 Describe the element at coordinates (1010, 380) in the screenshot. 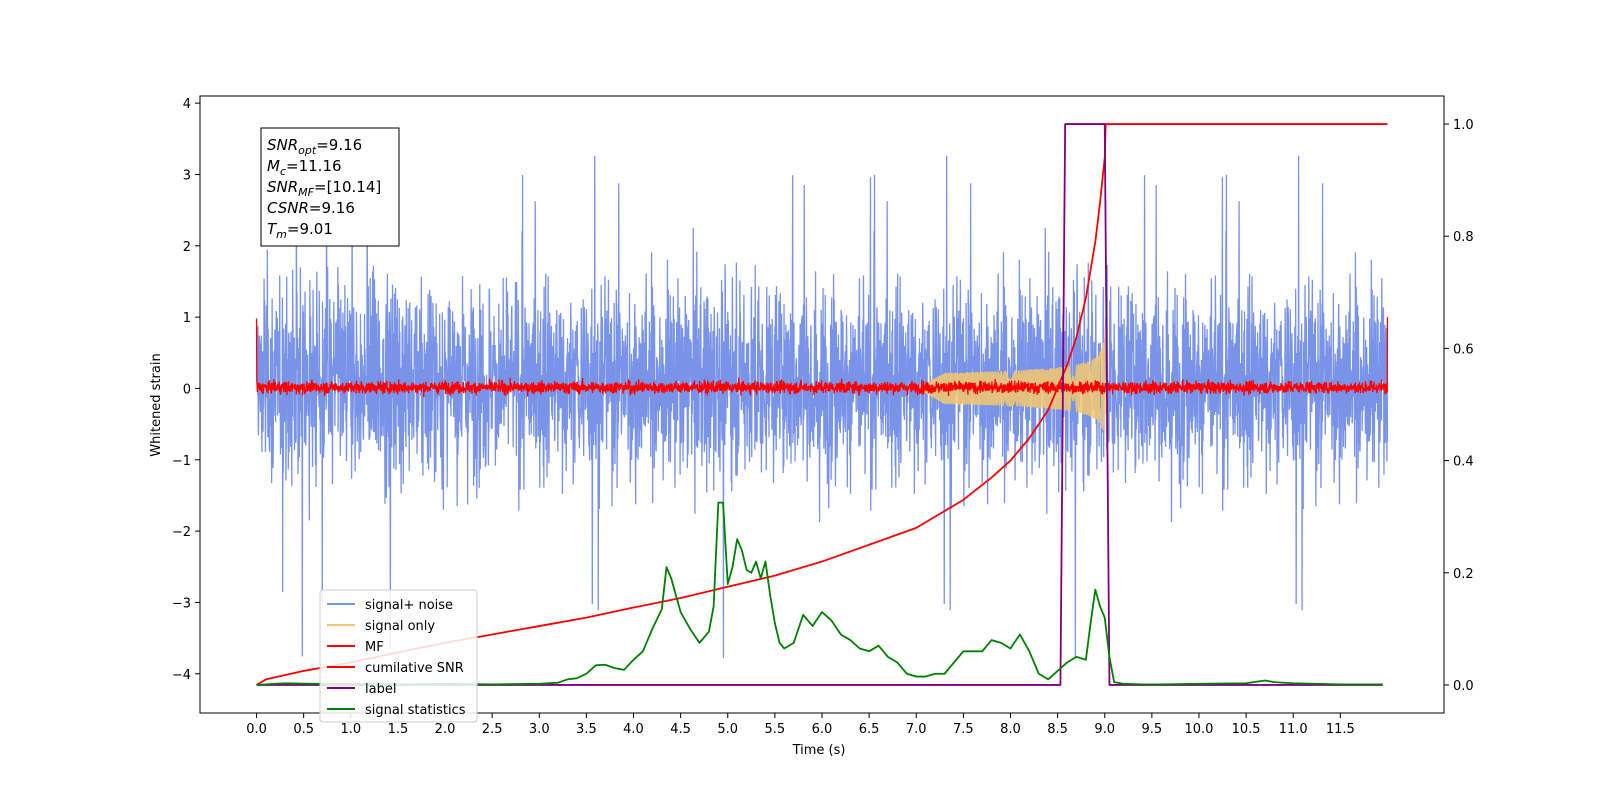

I see `series-signal-only` at that location.